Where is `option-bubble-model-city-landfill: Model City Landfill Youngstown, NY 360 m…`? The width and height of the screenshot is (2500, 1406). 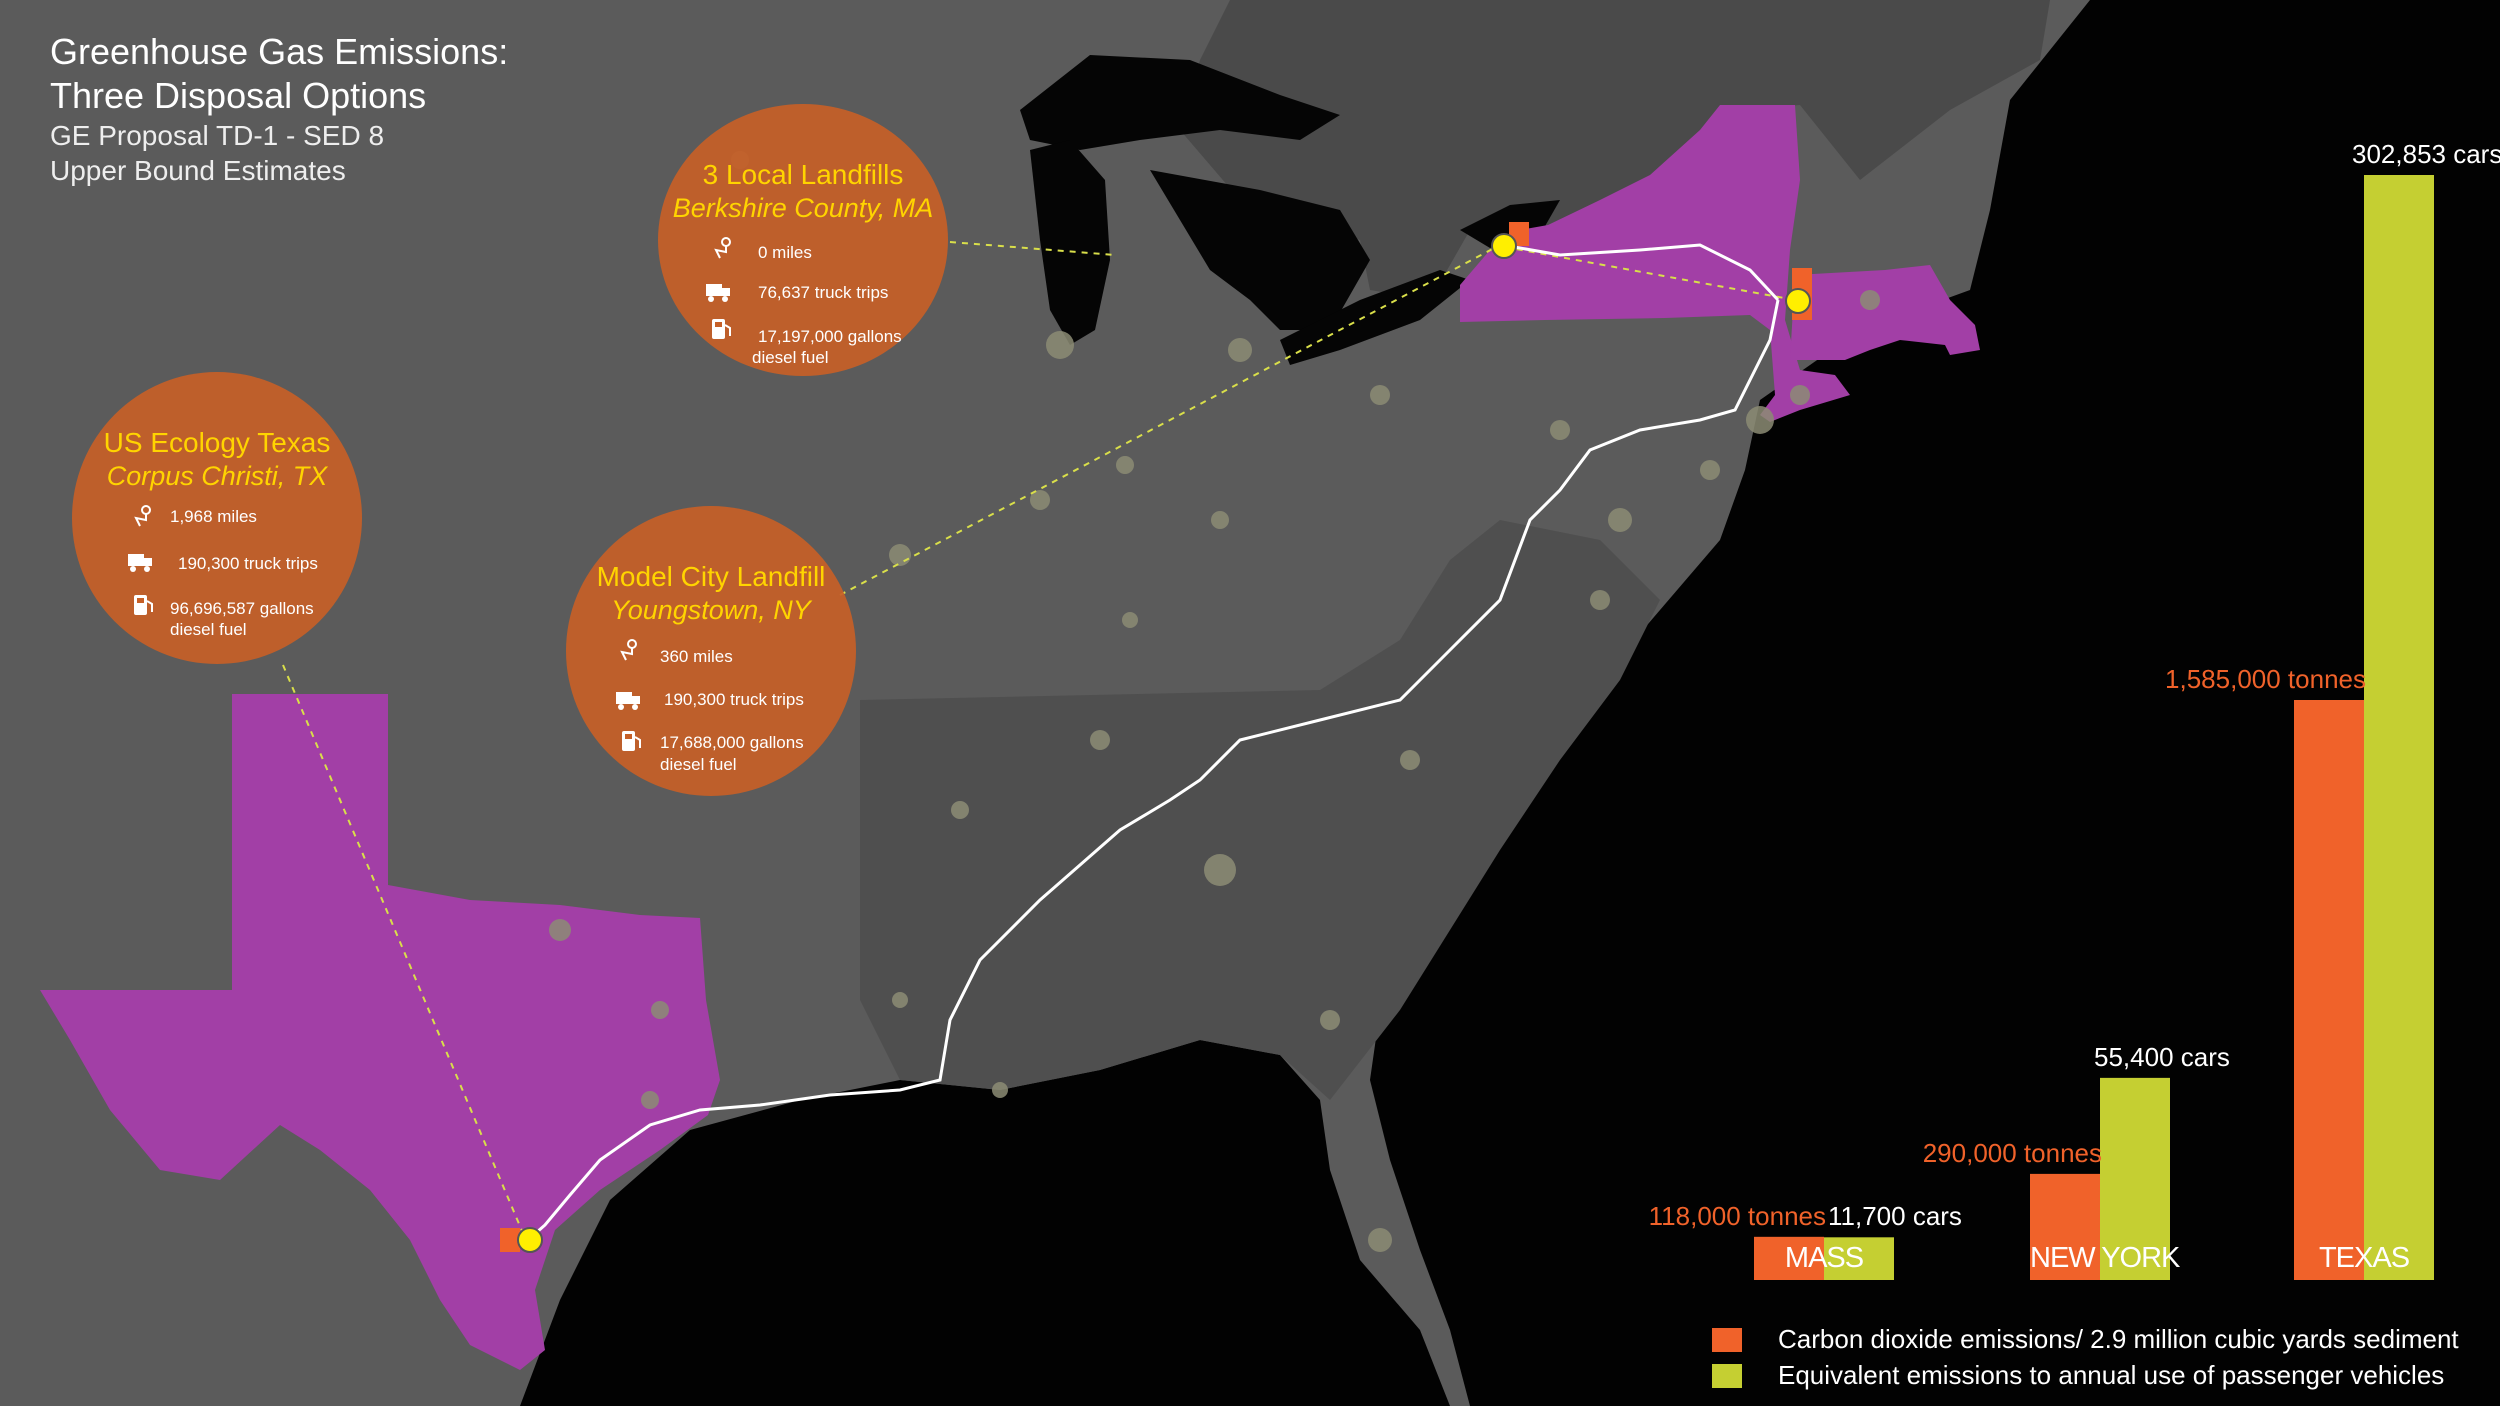 option-bubble-model-city-landfill: Model City Landfill Youngstown, NY 360 m… is located at coordinates (711, 651).